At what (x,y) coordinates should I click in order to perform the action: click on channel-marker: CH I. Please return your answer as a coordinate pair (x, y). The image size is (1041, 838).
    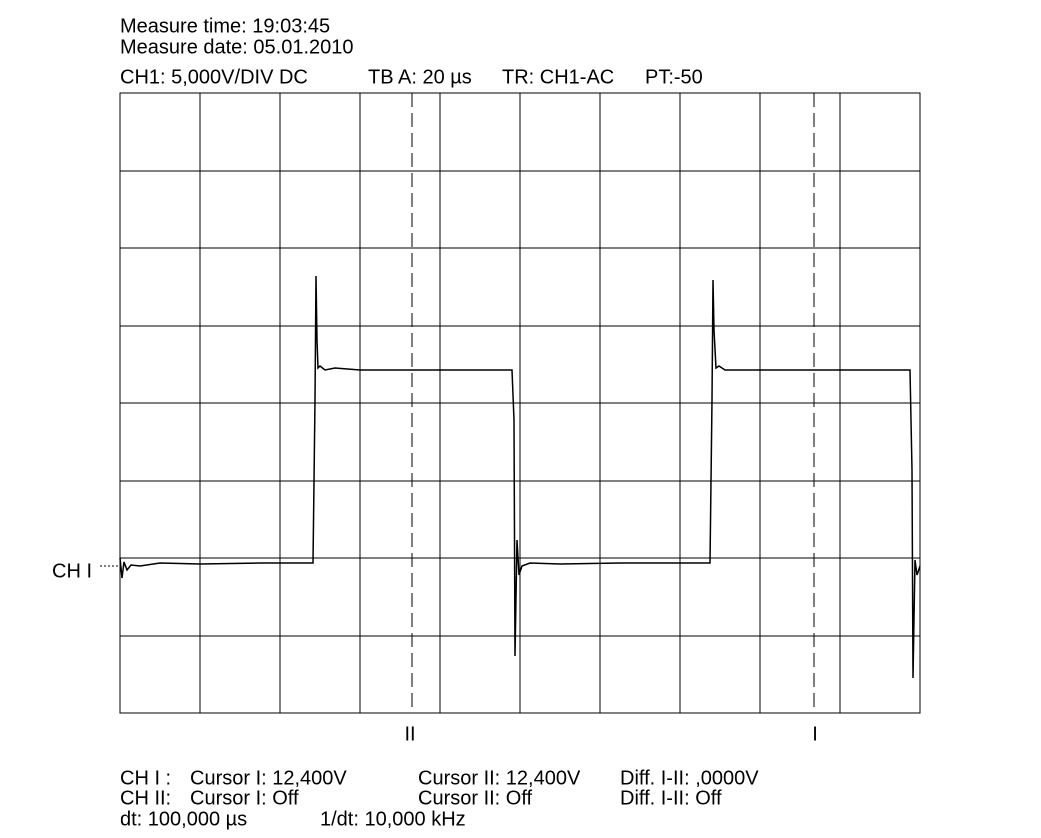
    Looking at the image, I should click on (72, 571).